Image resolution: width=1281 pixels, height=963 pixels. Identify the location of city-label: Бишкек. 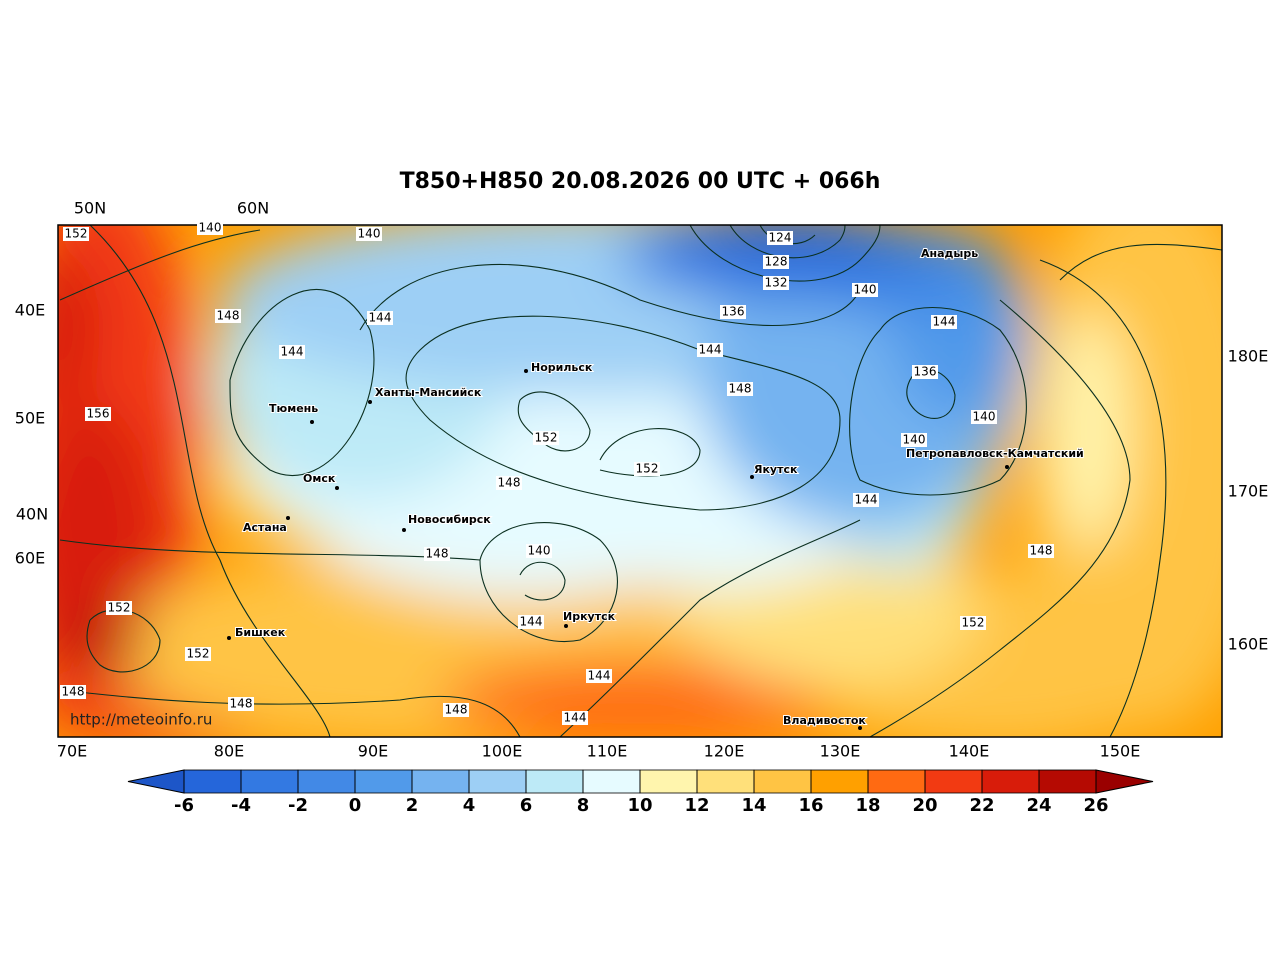
(260, 632).